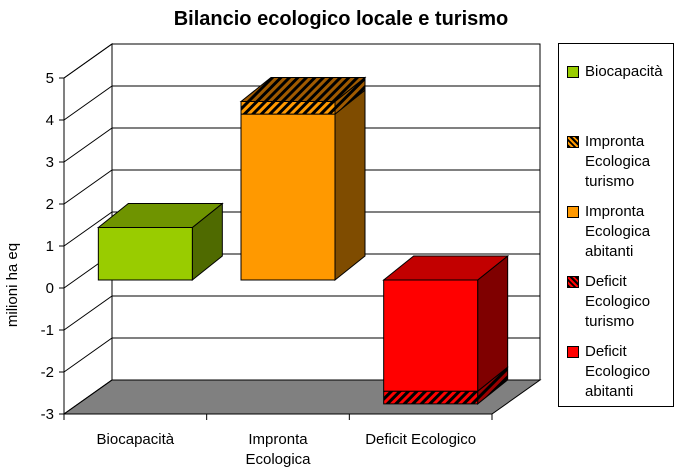 The width and height of the screenshot is (682, 475). What do you see at coordinates (47, 372) in the screenshot?
I see `y-tick-label: -2` at bounding box center [47, 372].